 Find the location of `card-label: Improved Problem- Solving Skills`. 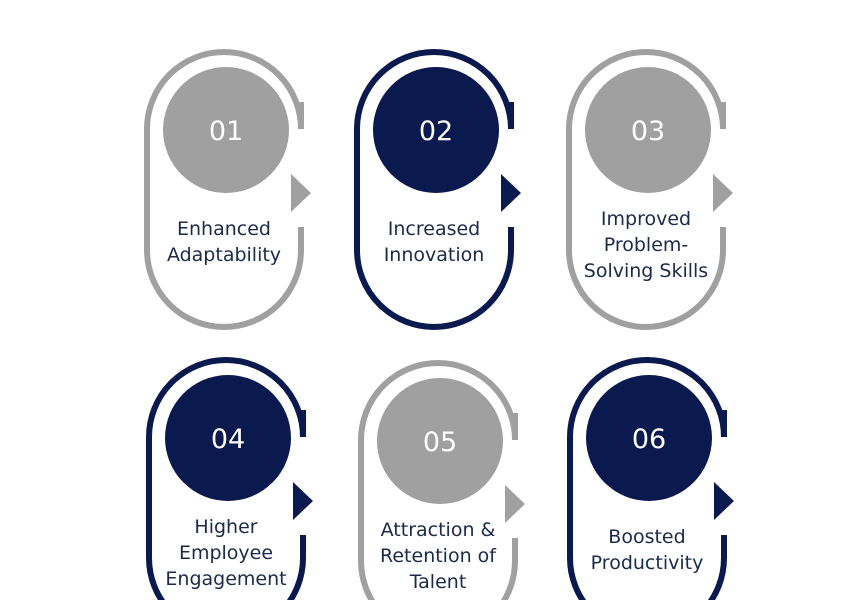

card-label: Improved Problem- Solving Skills is located at coordinates (646, 245).